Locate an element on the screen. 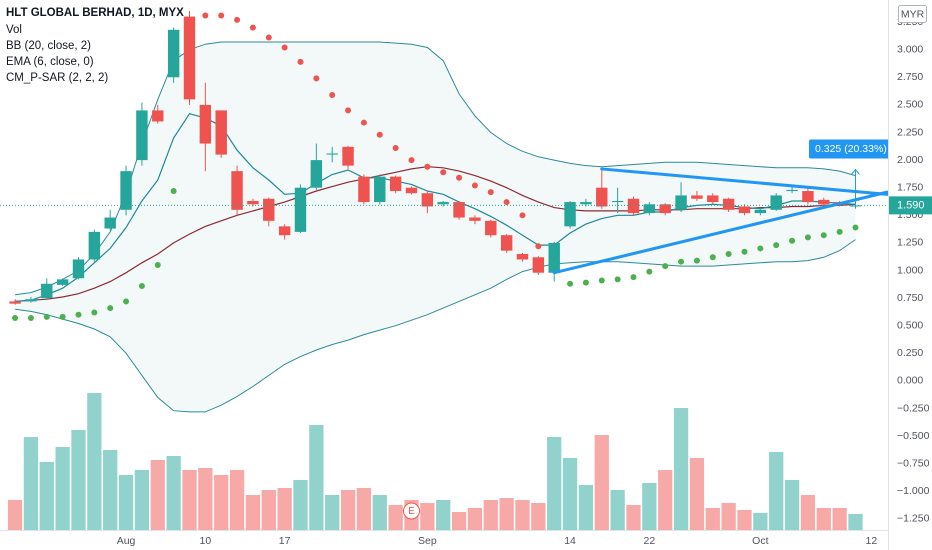 The image size is (932, 550). y-tick-label: 0.500 is located at coordinates (910, 326).